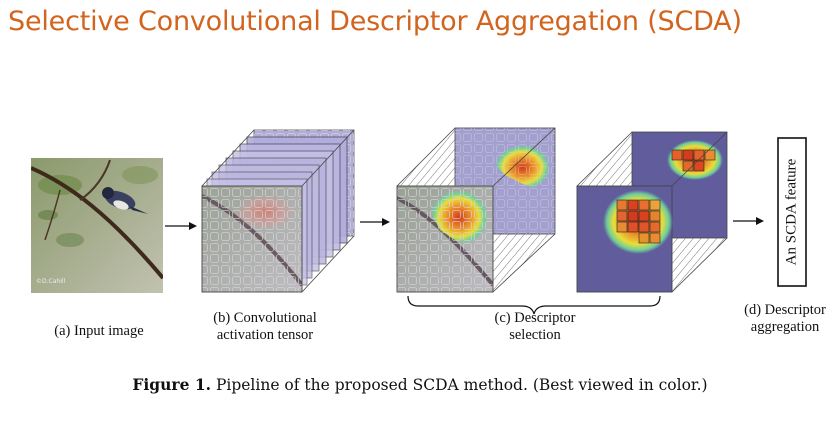  I want to click on scda-feature-box, so click(792, 212).